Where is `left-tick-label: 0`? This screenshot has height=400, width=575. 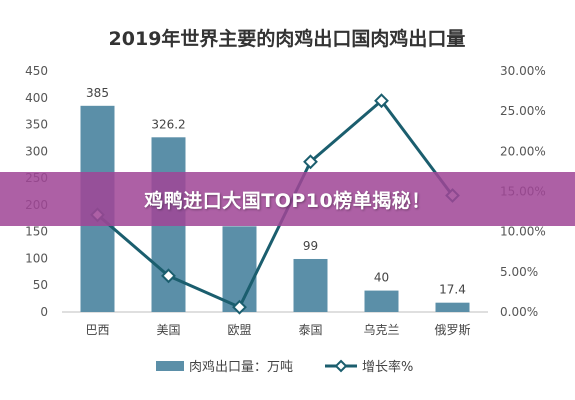 left-tick-label: 0 is located at coordinates (44, 312).